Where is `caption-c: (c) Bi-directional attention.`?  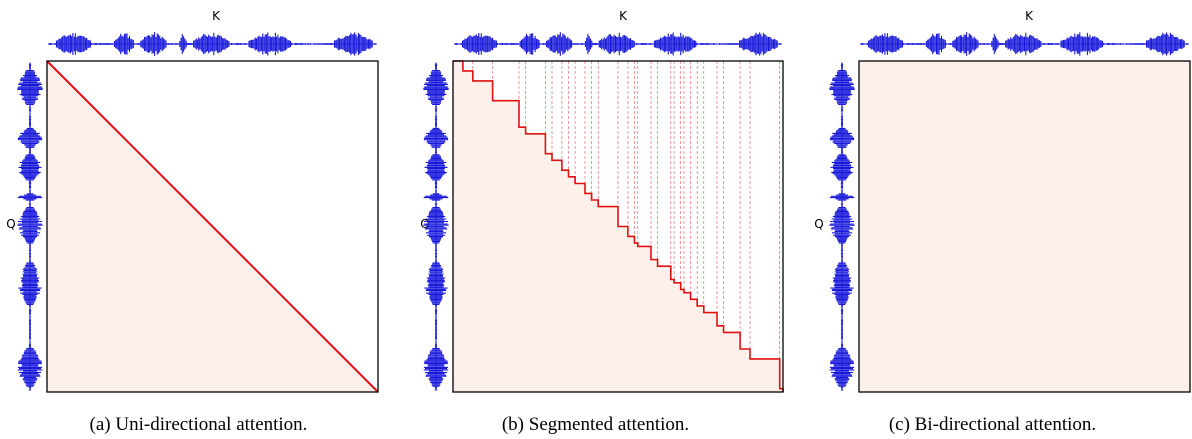 caption-c: (c) Bi-directional attention. is located at coordinates (992, 424).